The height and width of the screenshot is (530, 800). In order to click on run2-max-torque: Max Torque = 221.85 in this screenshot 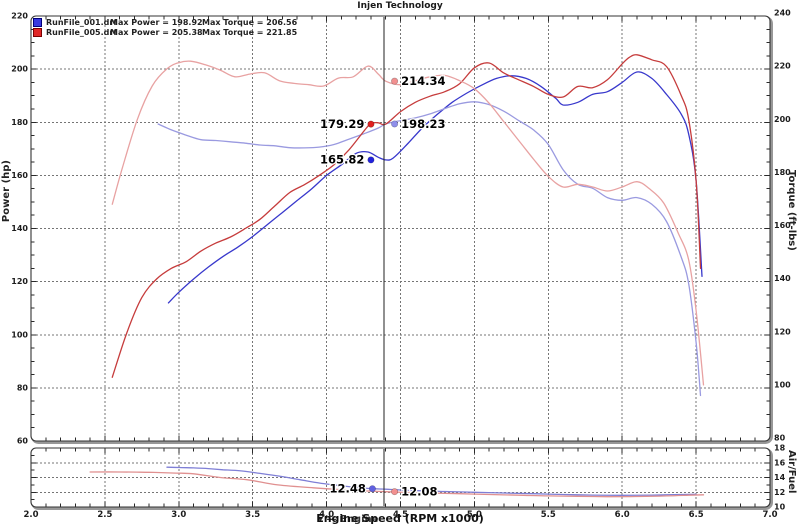, I will do `click(250, 32)`.